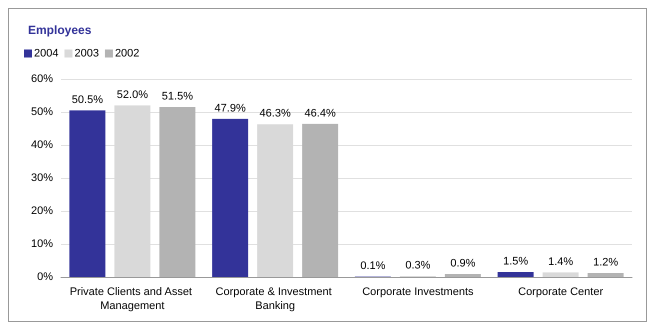 The image size is (655, 330). What do you see at coordinates (132, 94) in the screenshot?
I see `data-label: 52.0%` at bounding box center [132, 94].